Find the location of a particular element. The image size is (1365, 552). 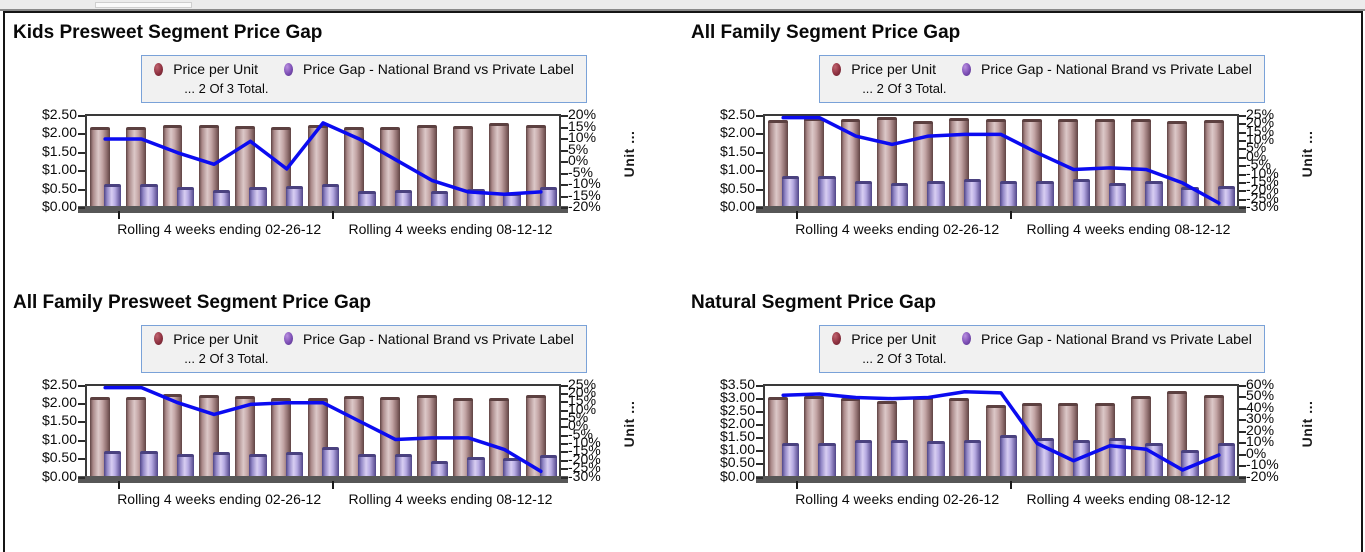

right-axis-tick-label: -20% is located at coordinates (1262, 189).